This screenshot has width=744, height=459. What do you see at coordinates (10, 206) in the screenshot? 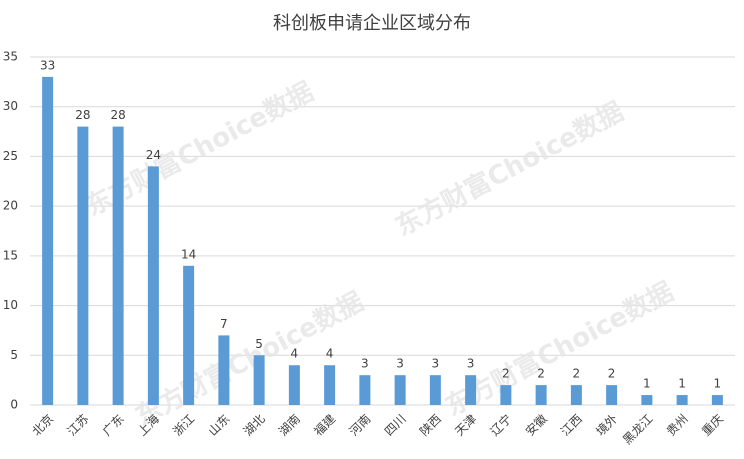
I see `y-tick-label: 20` at bounding box center [10, 206].